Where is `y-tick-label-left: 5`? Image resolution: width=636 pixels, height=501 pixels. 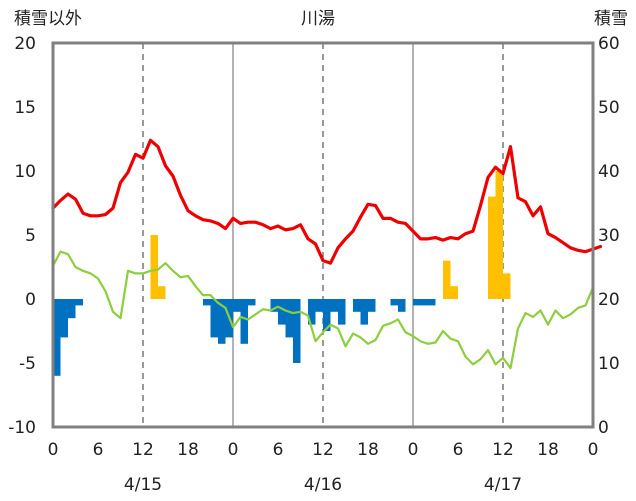 y-tick-label-left: 5 is located at coordinates (30, 236).